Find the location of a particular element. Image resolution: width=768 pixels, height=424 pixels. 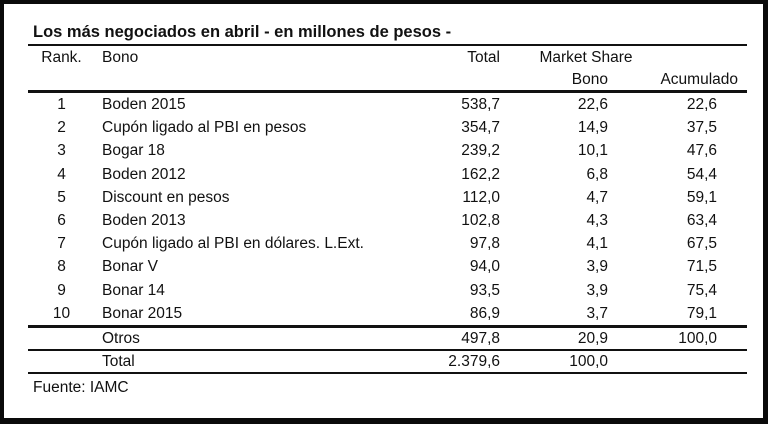

cell-rank: 8 is located at coordinates (61, 267).